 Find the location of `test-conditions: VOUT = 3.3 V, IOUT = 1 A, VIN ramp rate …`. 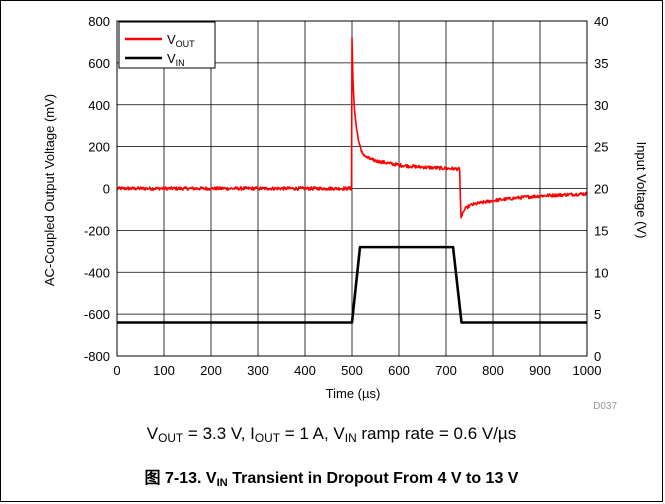

test-conditions: VOUT = 3.3 V, IOUT = 1 A, VIN ramp rate … is located at coordinates (331, 434).